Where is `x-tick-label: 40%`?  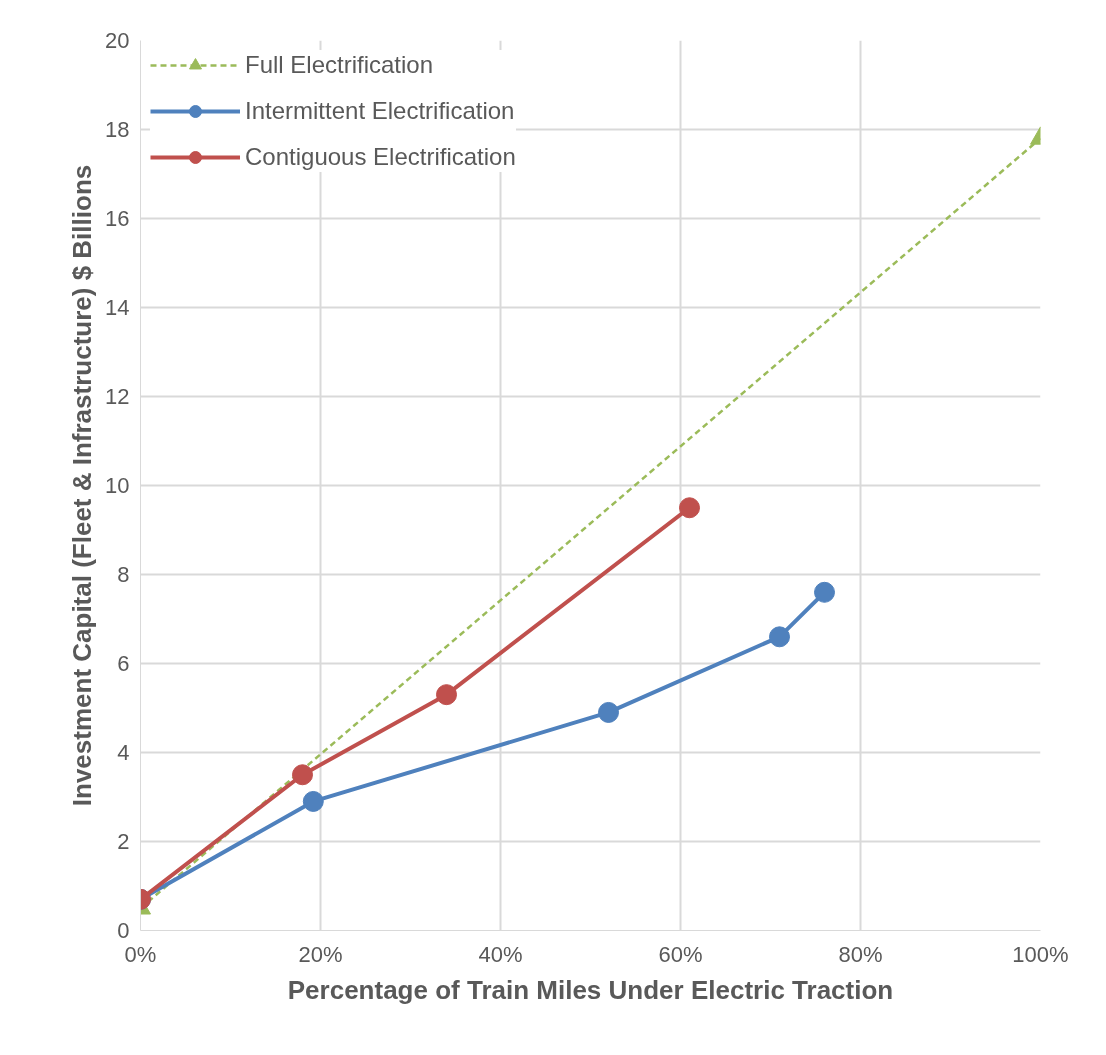
x-tick-label: 40% is located at coordinates (500, 954).